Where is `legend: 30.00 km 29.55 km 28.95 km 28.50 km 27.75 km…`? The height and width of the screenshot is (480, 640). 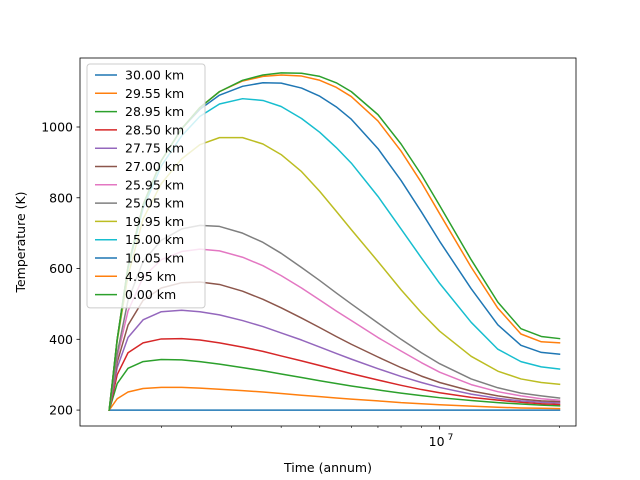
legend: 30.00 km 29.55 km 28.95 km 28.50 km 27.75 km… is located at coordinates (146, 186).